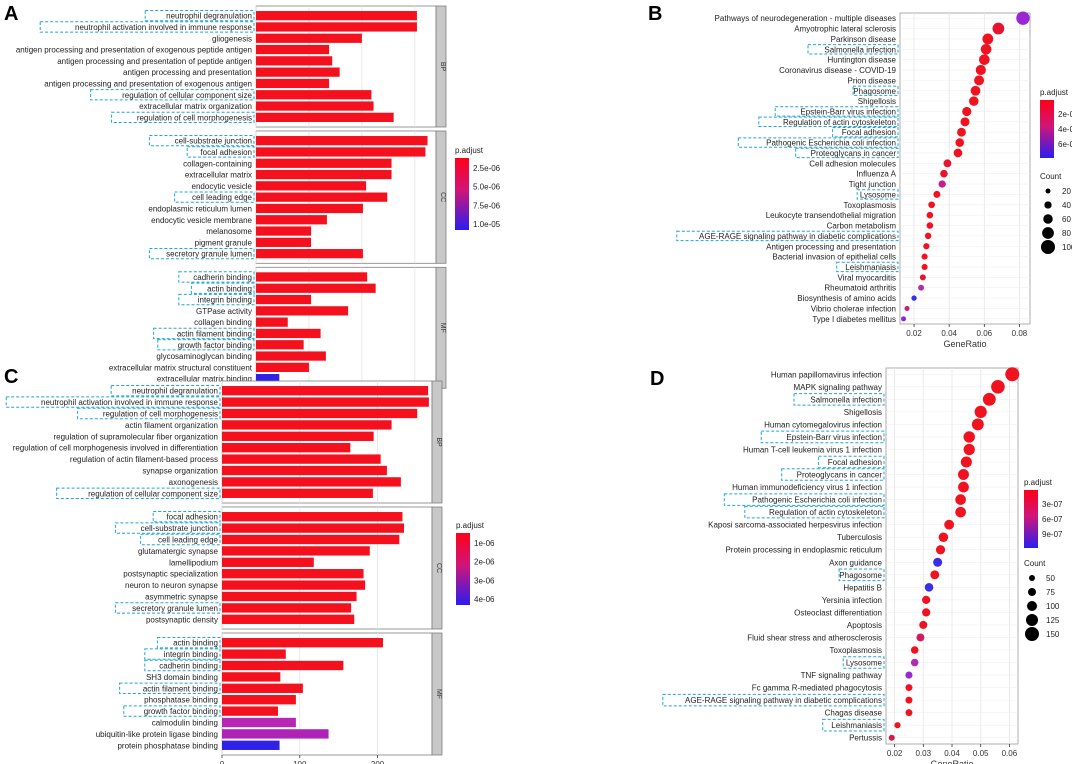 This screenshot has width=1072, height=764. What do you see at coordinates (182, 619) in the screenshot?
I see `bar-label: postsynaptic density` at bounding box center [182, 619].